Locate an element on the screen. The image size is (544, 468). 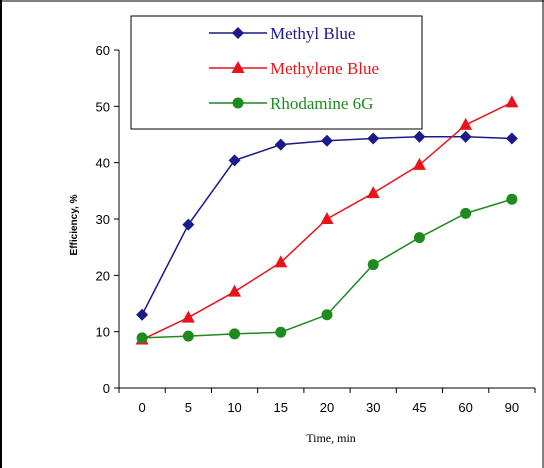
x-ticks: 0 5 10 15 20 30 45 60 90 is located at coordinates (327, 401).